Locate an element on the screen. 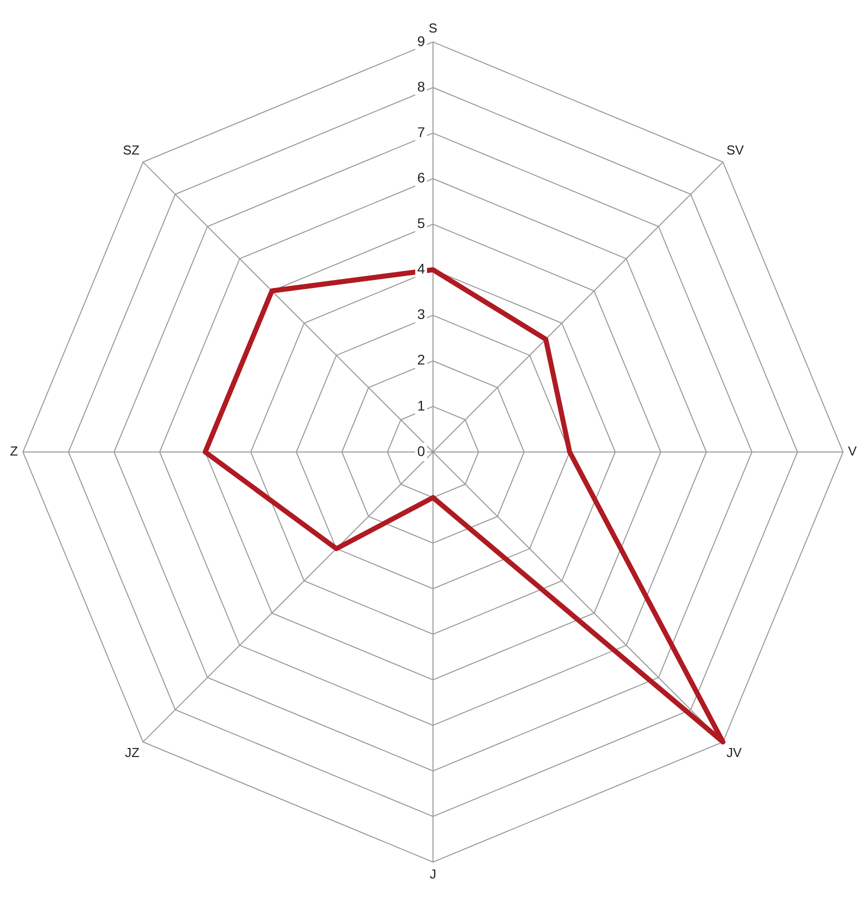  spoke-label: SV is located at coordinates (735, 150).